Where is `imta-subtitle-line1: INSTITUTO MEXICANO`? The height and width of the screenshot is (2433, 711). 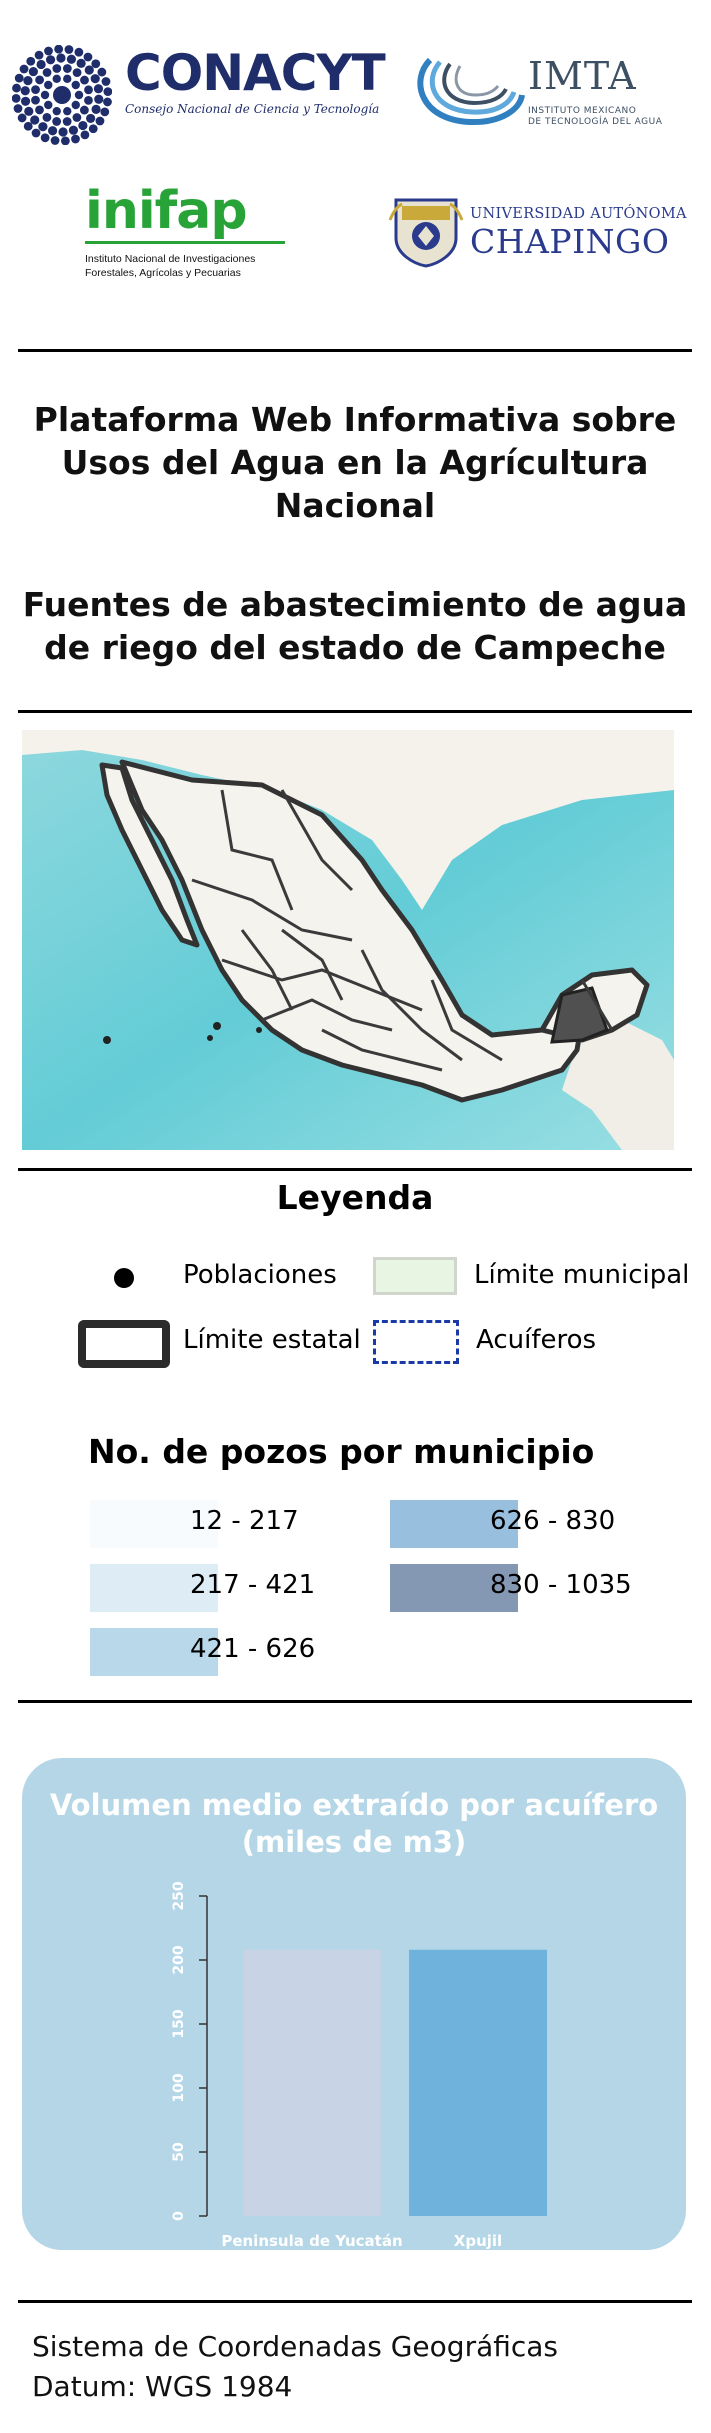 imta-subtitle-line1: INSTITUTO MEXICANO is located at coordinates (582, 111).